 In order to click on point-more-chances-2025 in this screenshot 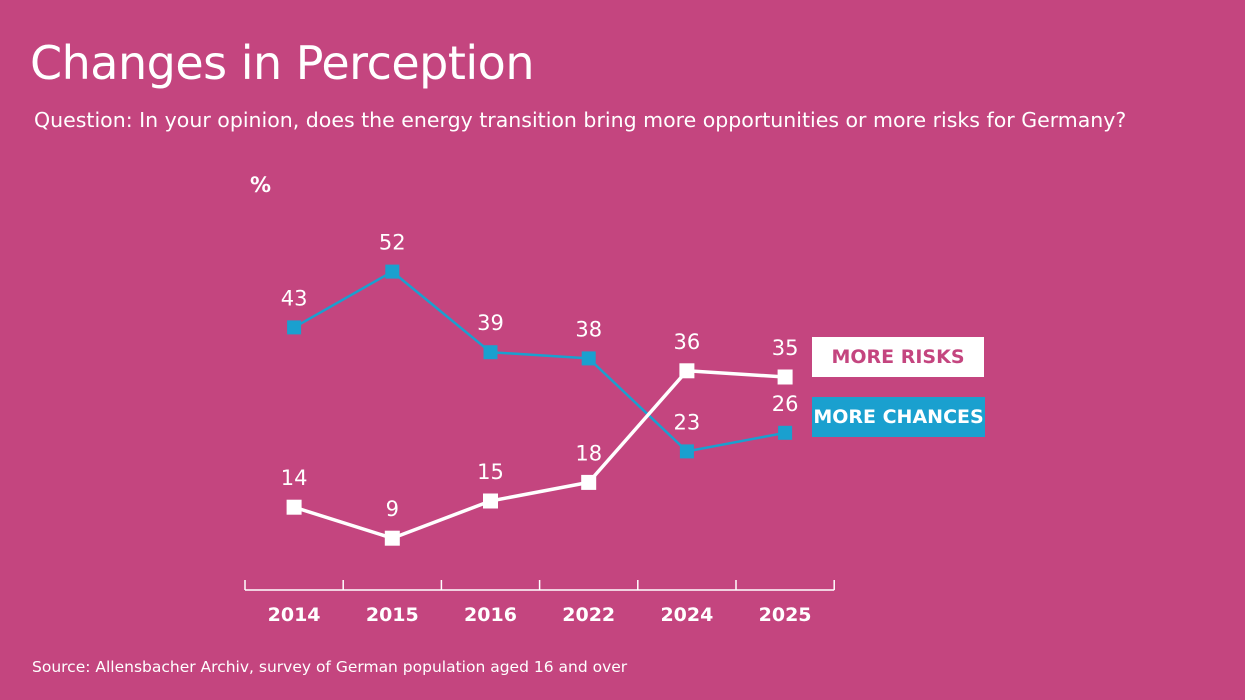, I will do `click(785, 432)`.